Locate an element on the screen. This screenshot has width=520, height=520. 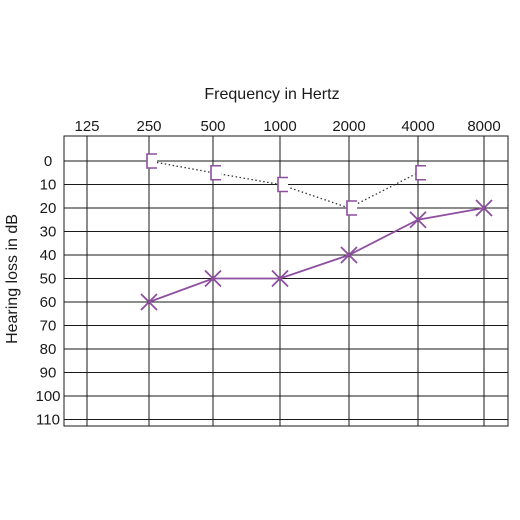
bracket-bg-2000 is located at coordinates (352, 208).